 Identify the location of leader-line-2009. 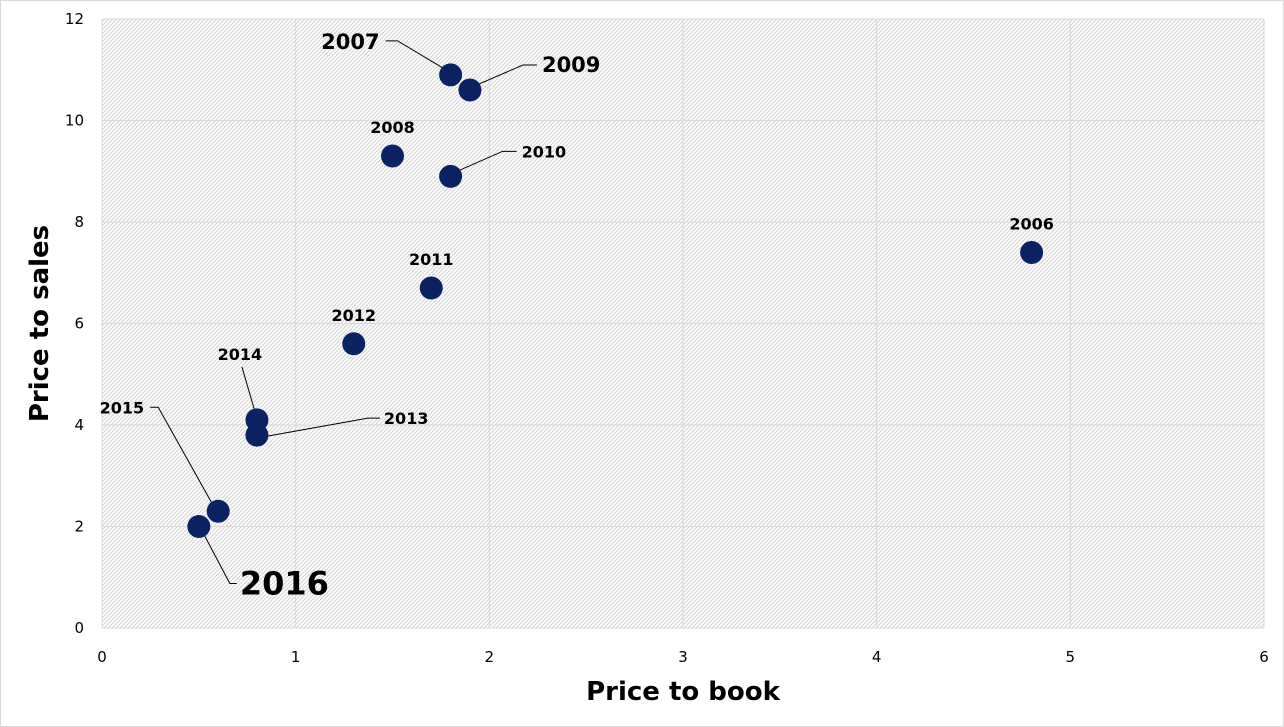
(504, 76).